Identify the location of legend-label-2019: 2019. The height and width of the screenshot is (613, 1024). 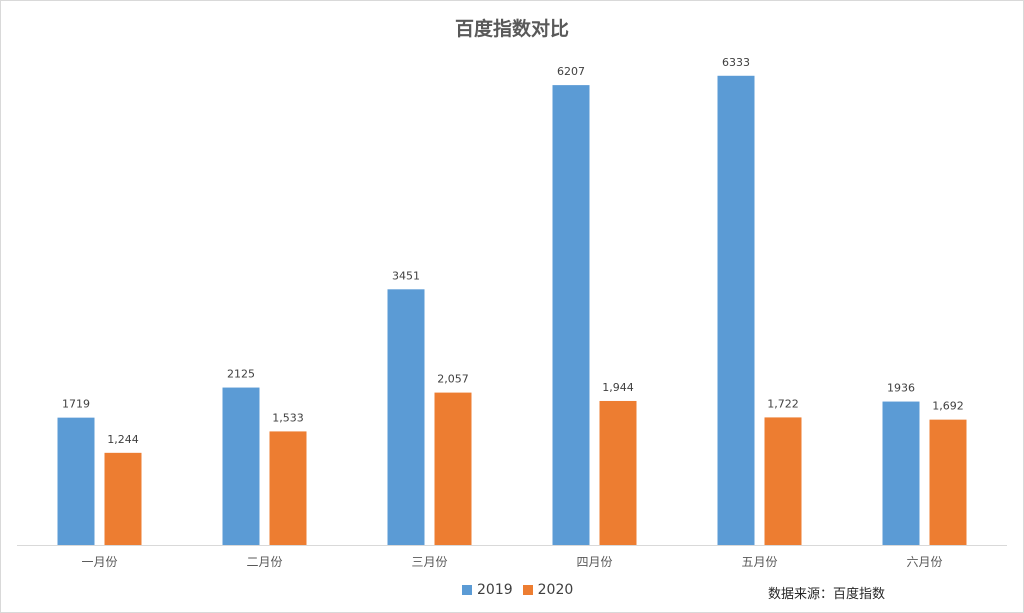
(495, 590).